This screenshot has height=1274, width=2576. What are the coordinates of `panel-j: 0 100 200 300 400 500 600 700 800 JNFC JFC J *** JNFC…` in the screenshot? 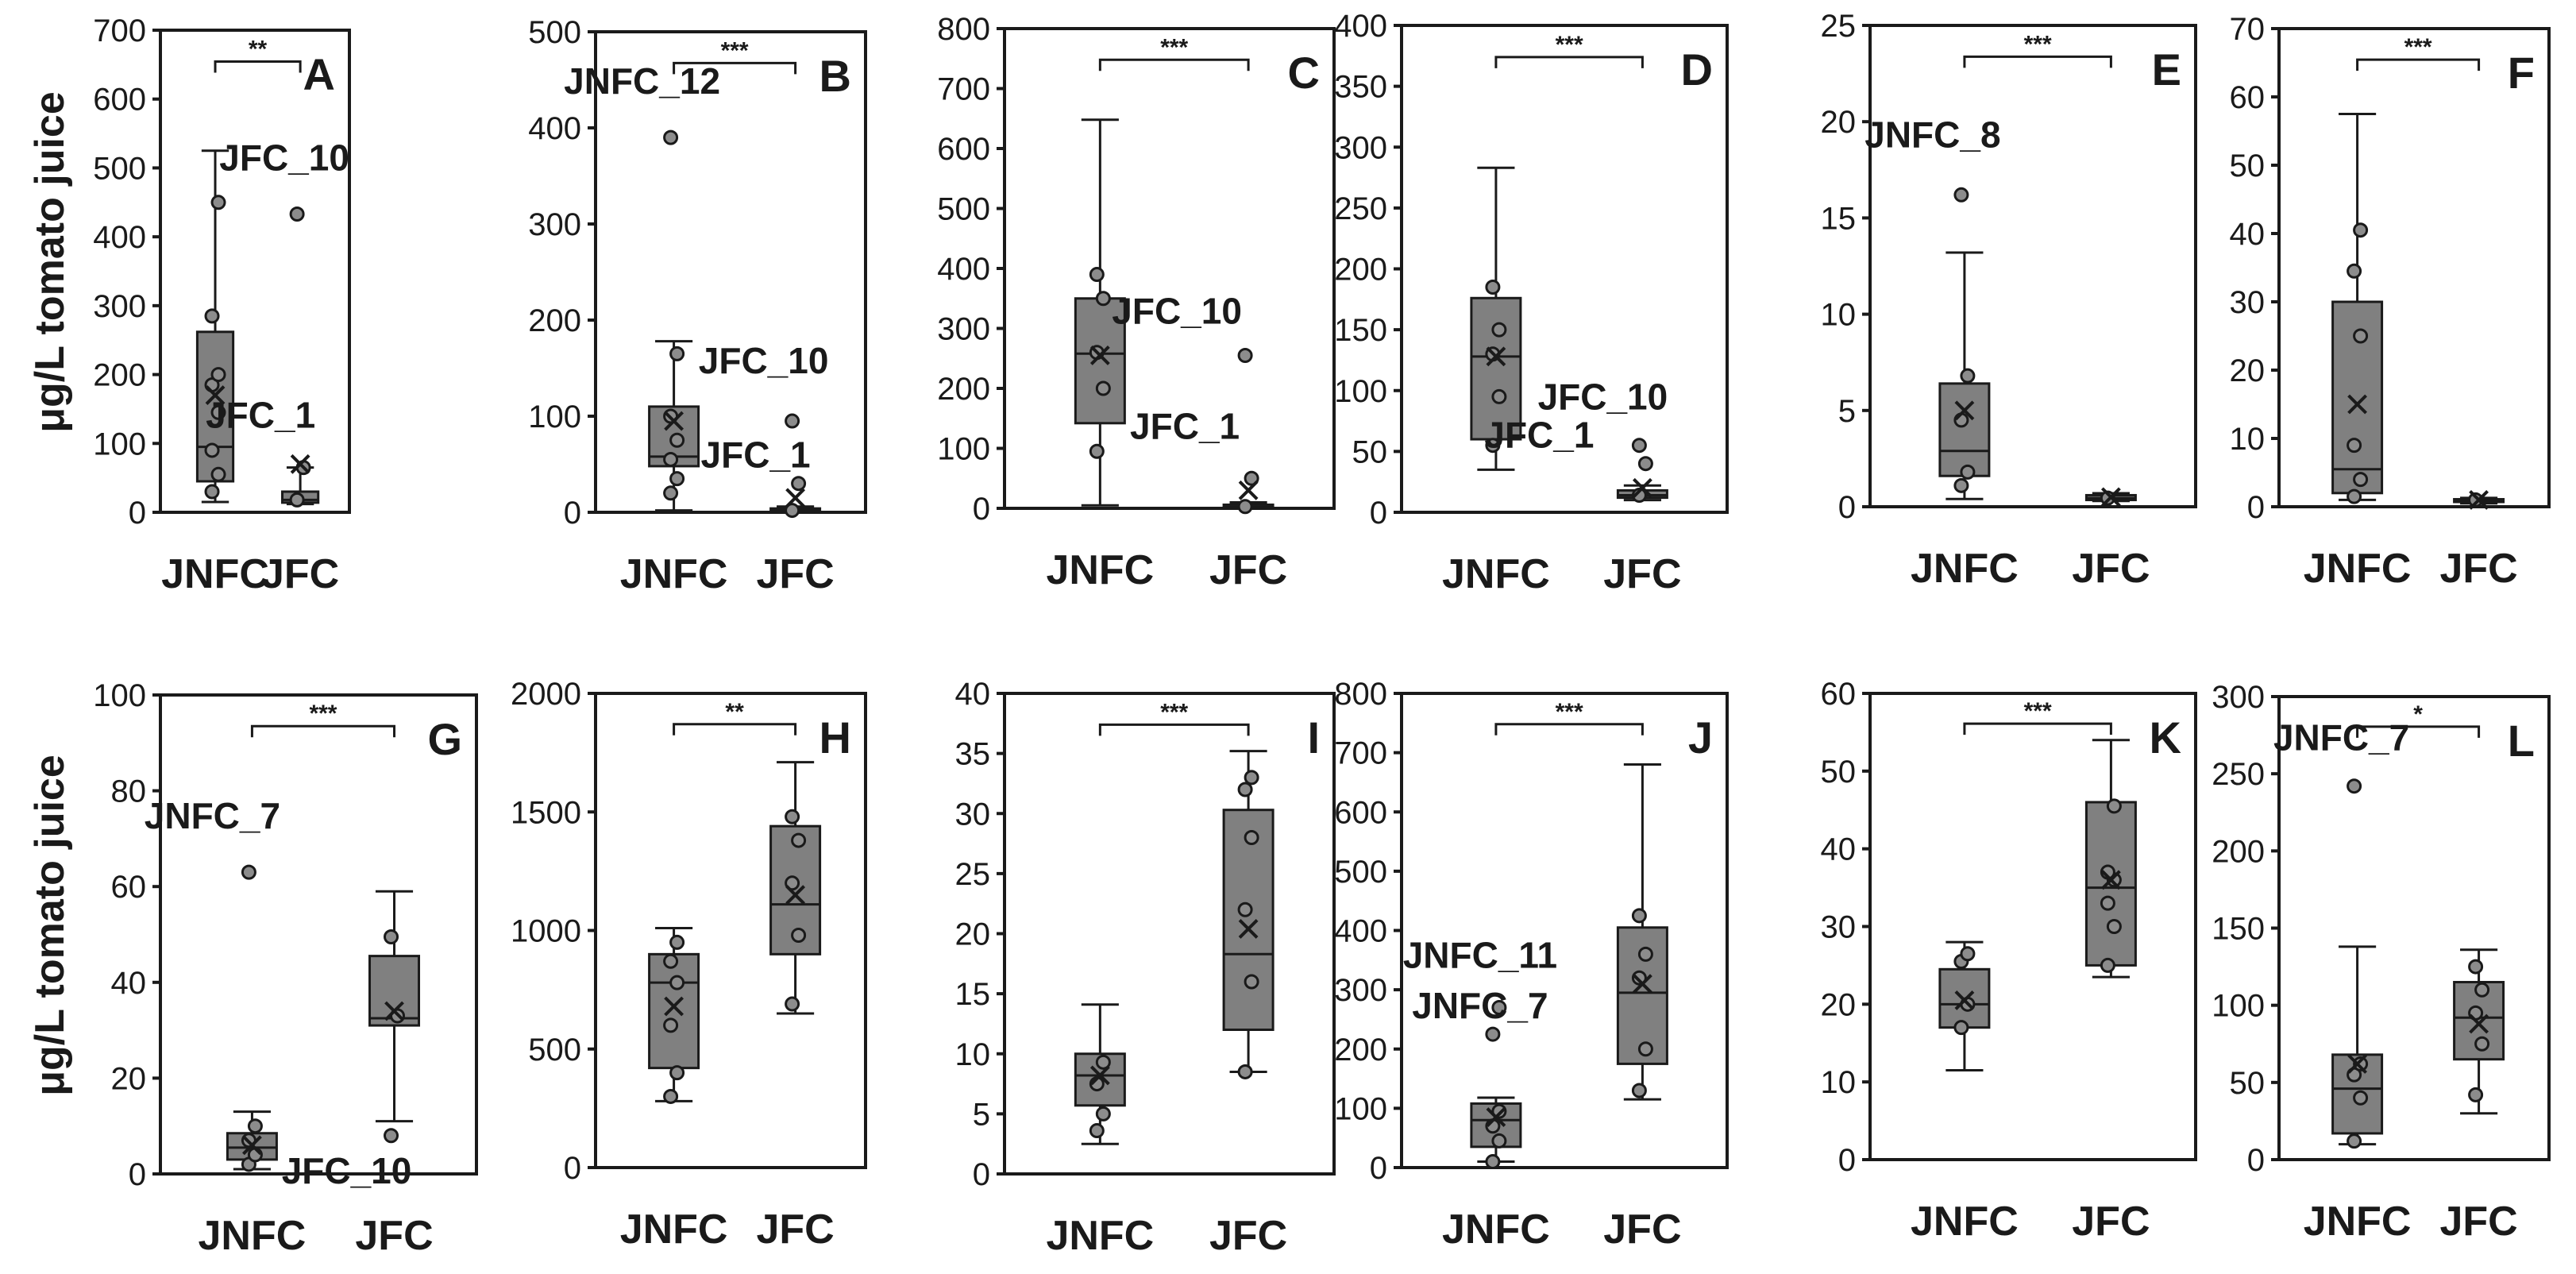 It's located at (1531, 965).